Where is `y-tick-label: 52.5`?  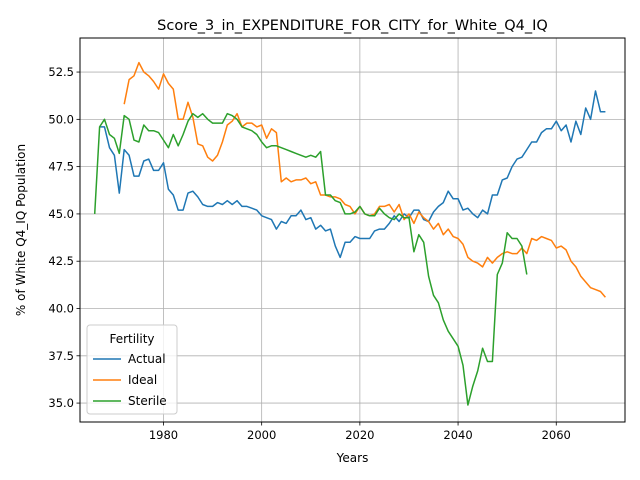 y-tick-label: 52.5 is located at coordinates (61, 72).